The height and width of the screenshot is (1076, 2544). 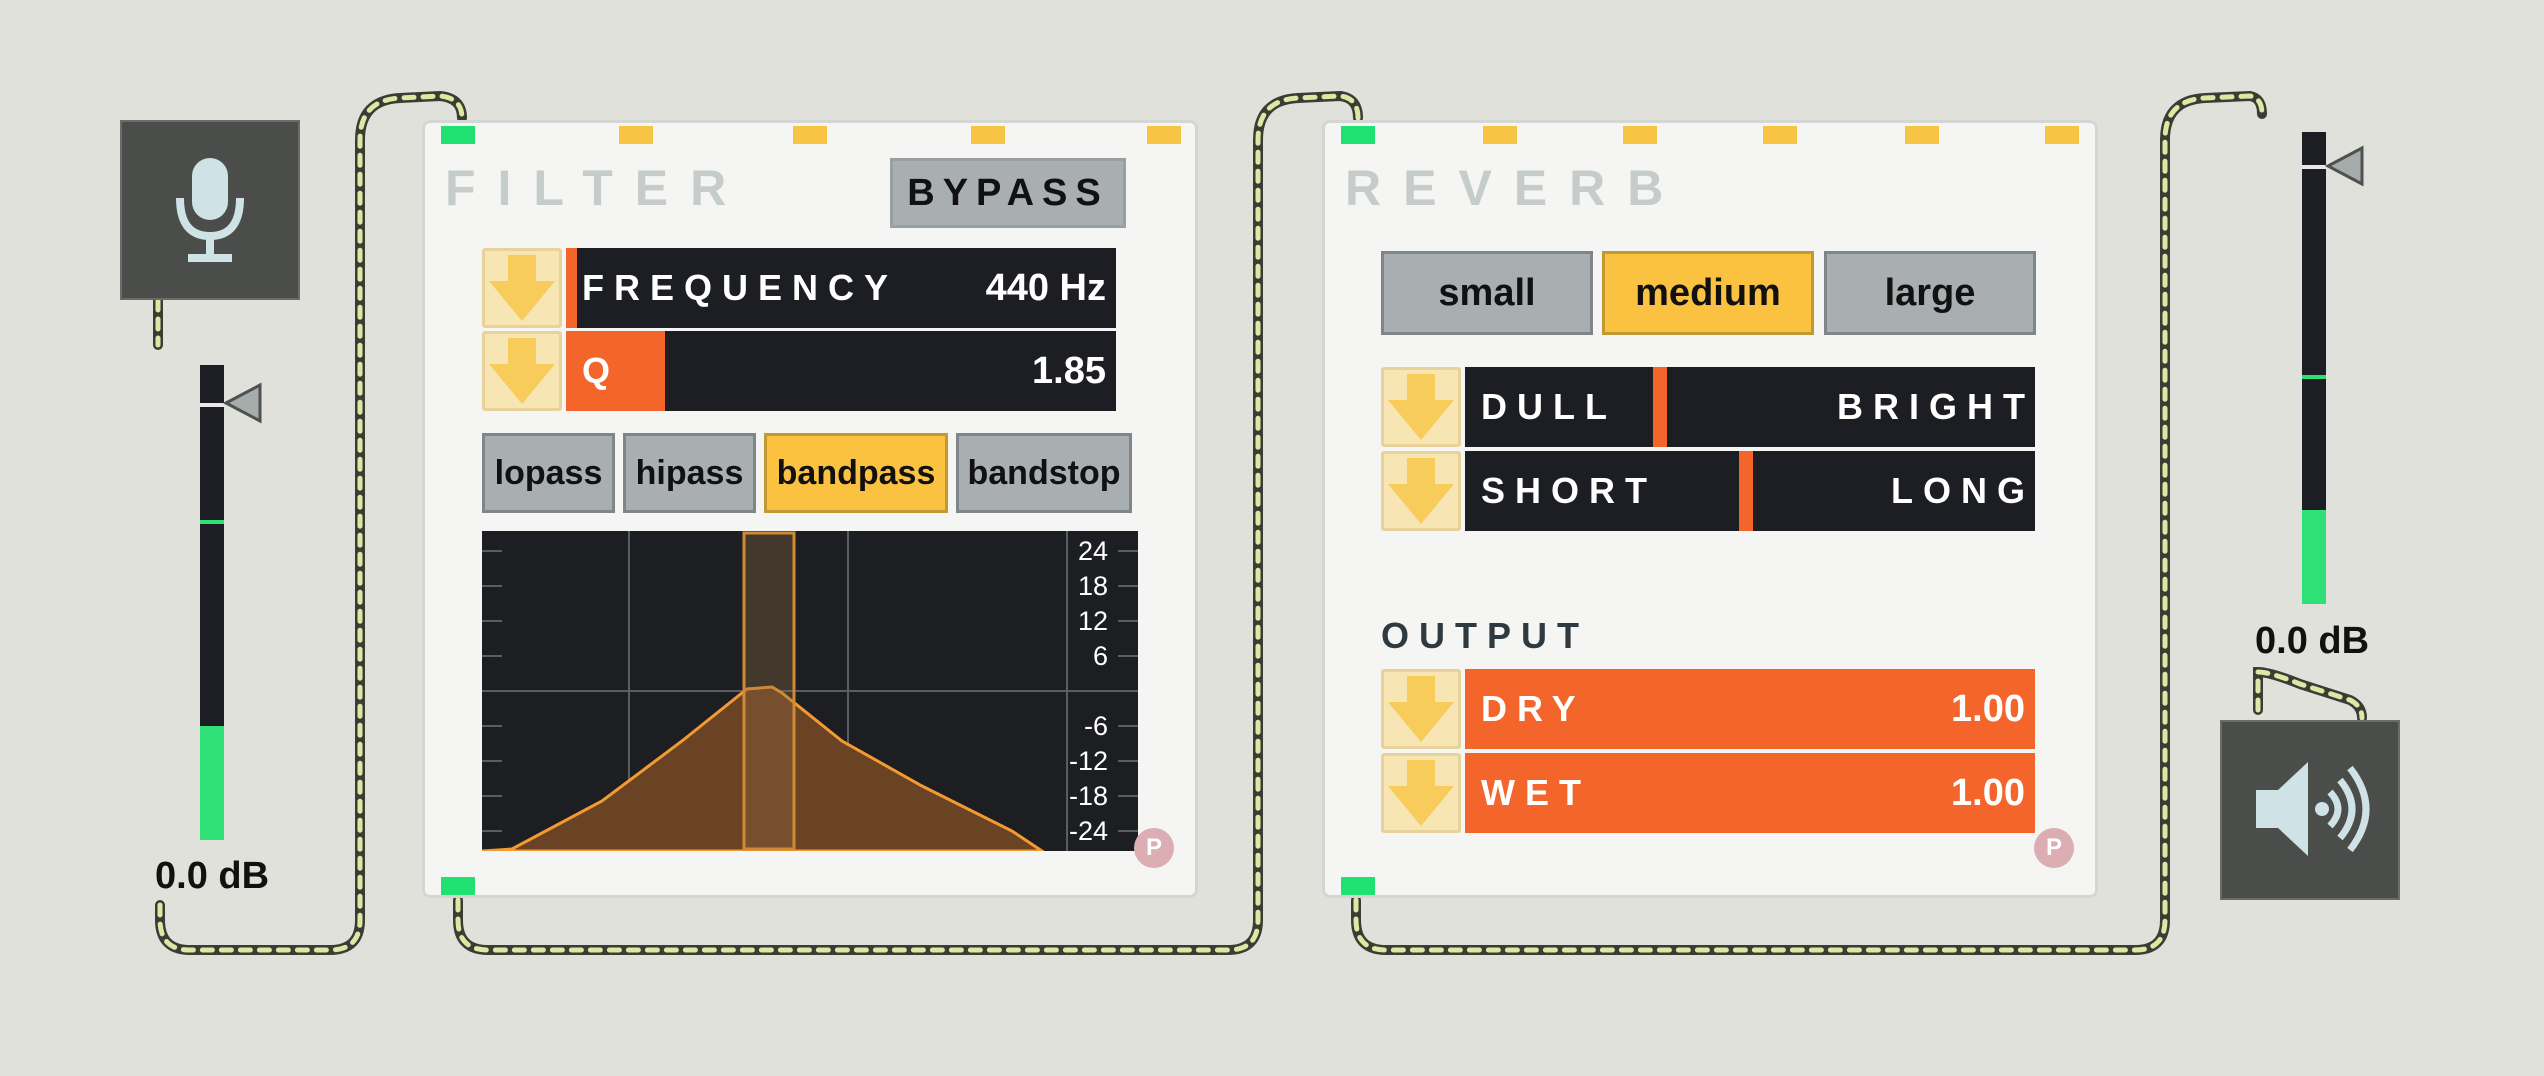 What do you see at coordinates (1515, 188) in the screenshot?
I see `reverb-title: REVERB` at bounding box center [1515, 188].